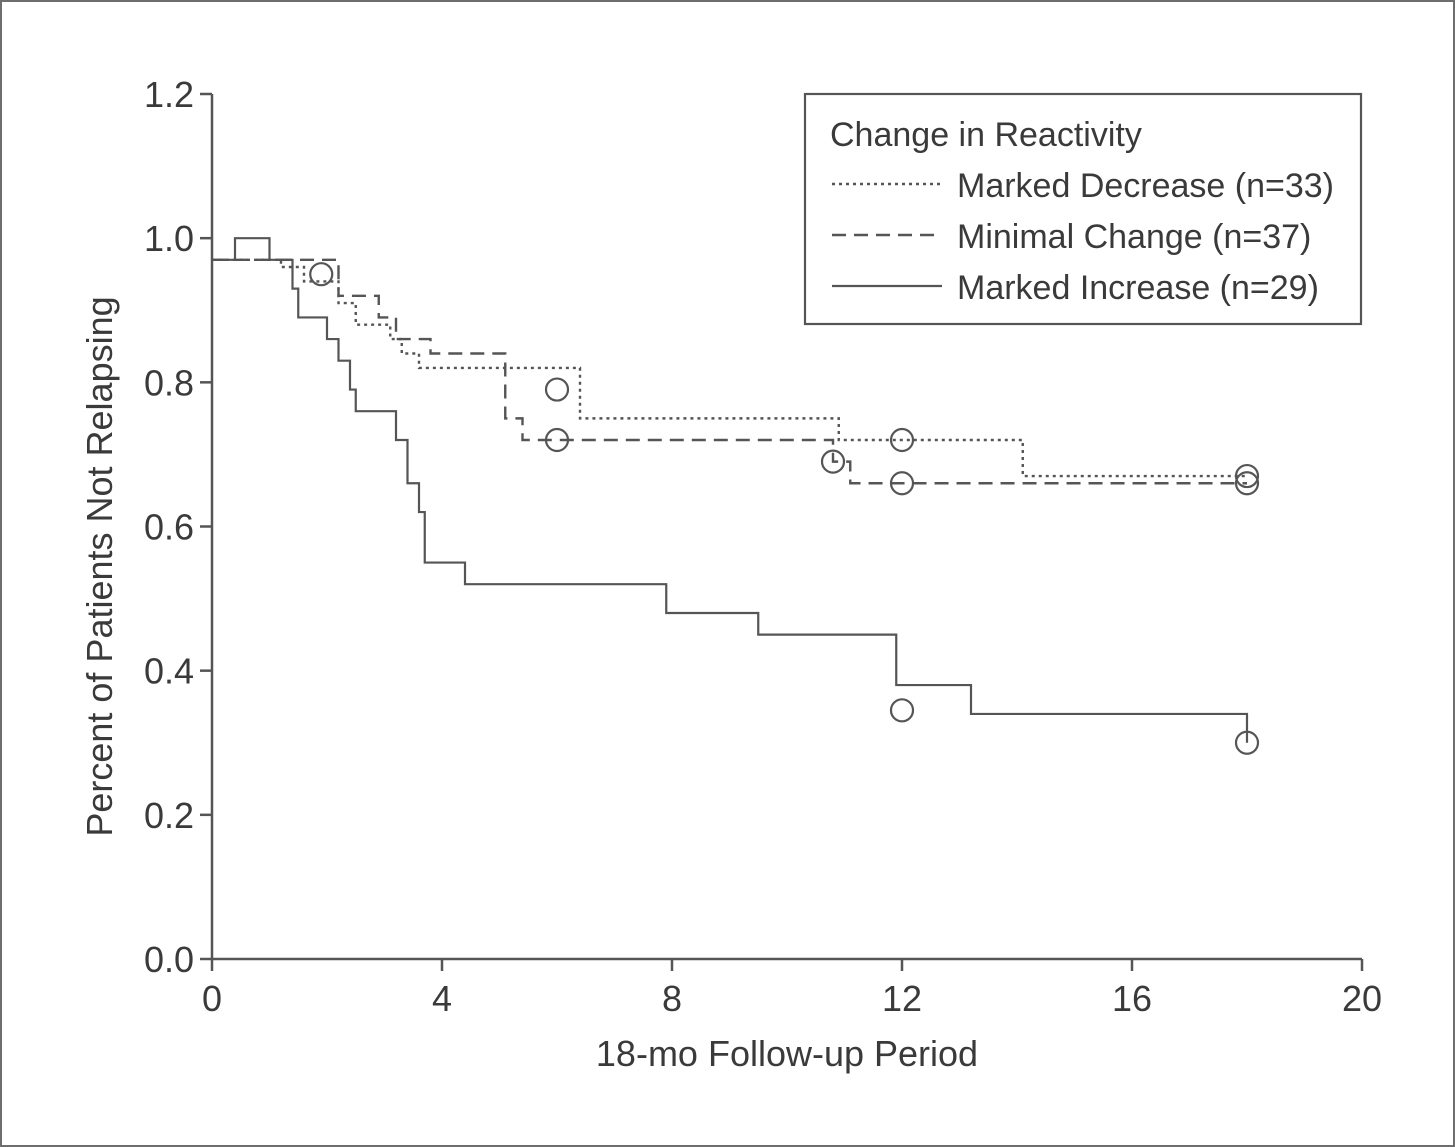 This screenshot has width=1455, height=1147. Describe the element at coordinates (787, 1053) in the screenshot. I see `x-axis-title: 18-mo Follow-up Period` at that location.